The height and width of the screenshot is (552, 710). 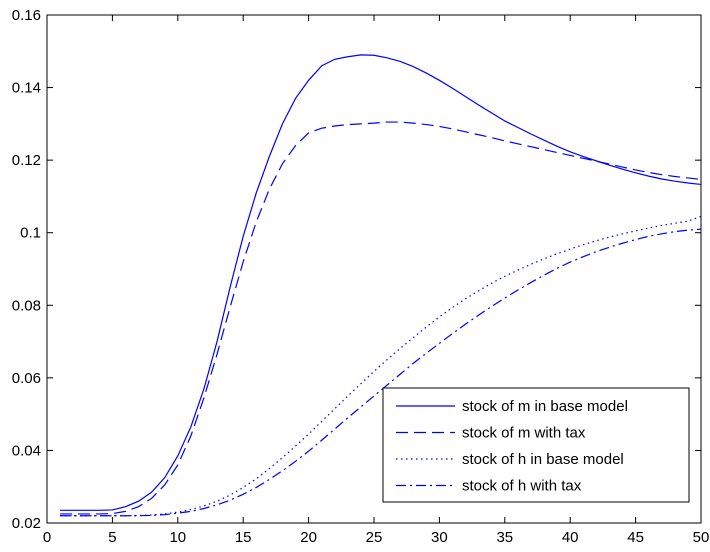 I want to click on x-tick-label: 5, so click(x=112, y=537).